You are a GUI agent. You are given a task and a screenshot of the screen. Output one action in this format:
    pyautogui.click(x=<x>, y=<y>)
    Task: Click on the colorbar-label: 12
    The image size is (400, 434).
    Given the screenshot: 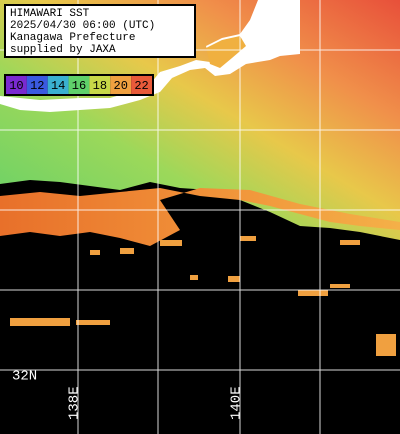 What is the action you would take?
    pyautogui.click(x=37, y=86)
    